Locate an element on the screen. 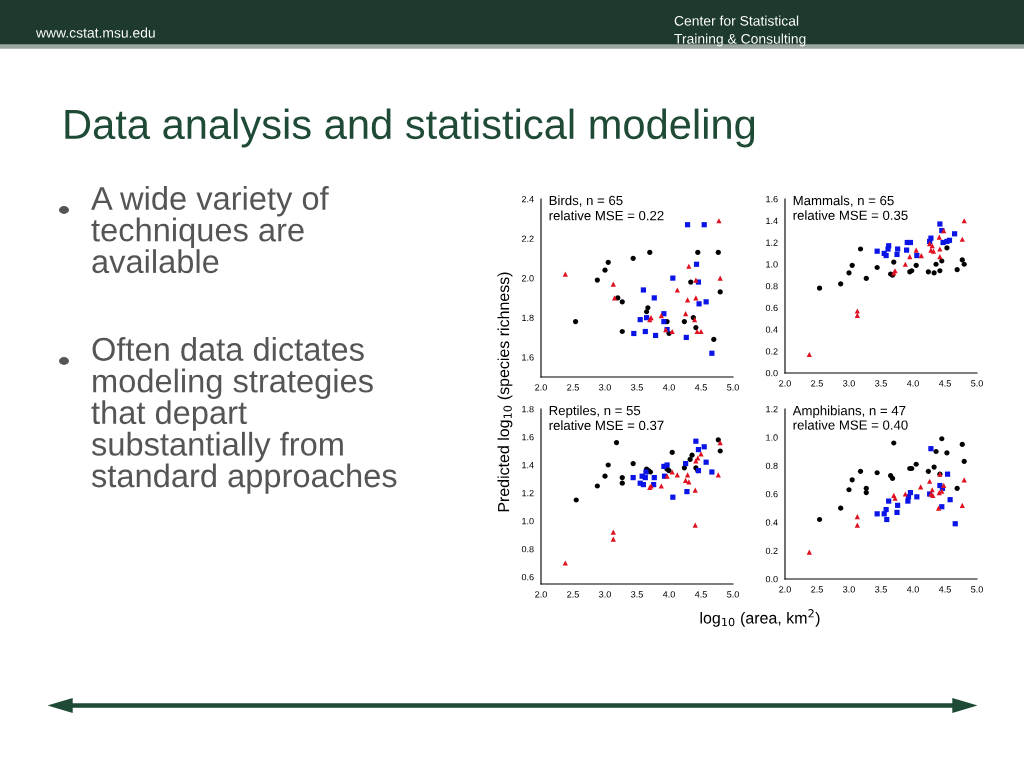  chart-title: Amphibians, n = 47 is located at coordinates (849, 411).